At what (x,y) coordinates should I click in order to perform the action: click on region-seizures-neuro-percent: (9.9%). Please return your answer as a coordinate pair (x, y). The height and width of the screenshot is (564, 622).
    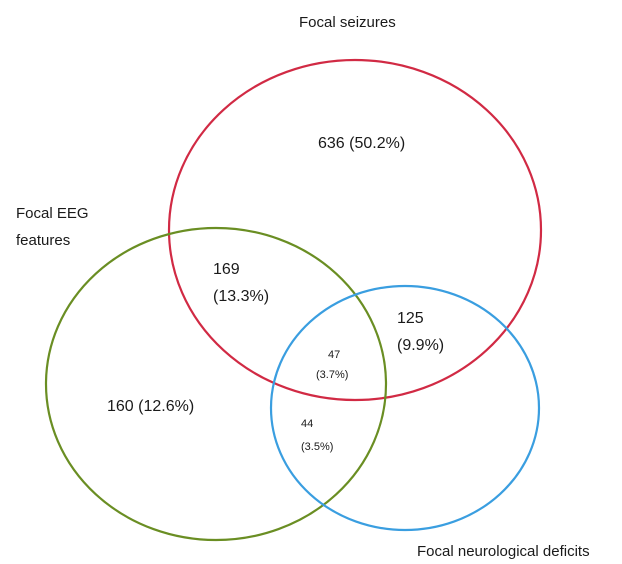
    Looking at the image, I should click on (420, 345).